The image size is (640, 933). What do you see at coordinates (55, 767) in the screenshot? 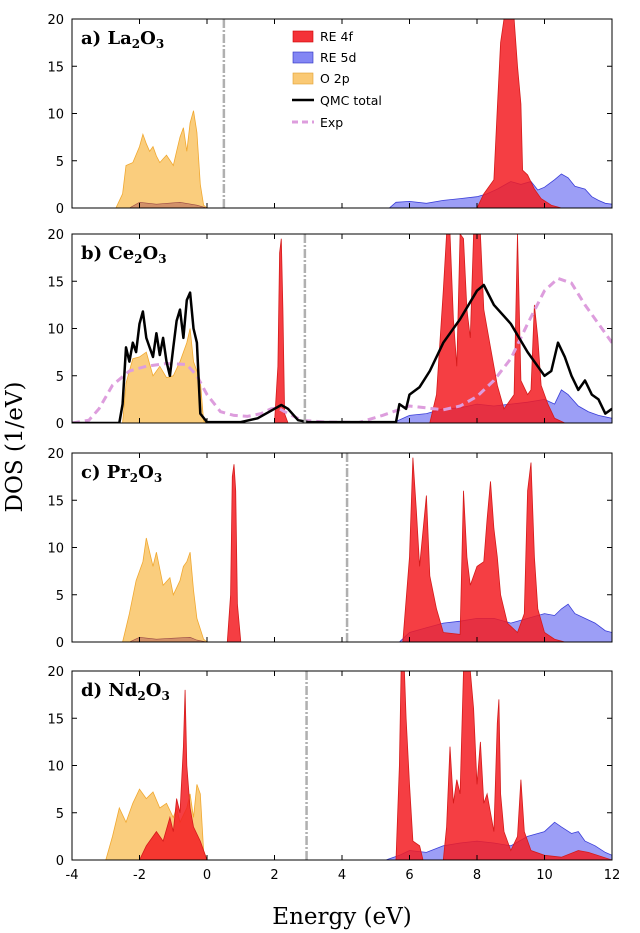
I see `ytick-label-d-10: 10` at bounding box center [55, 767].